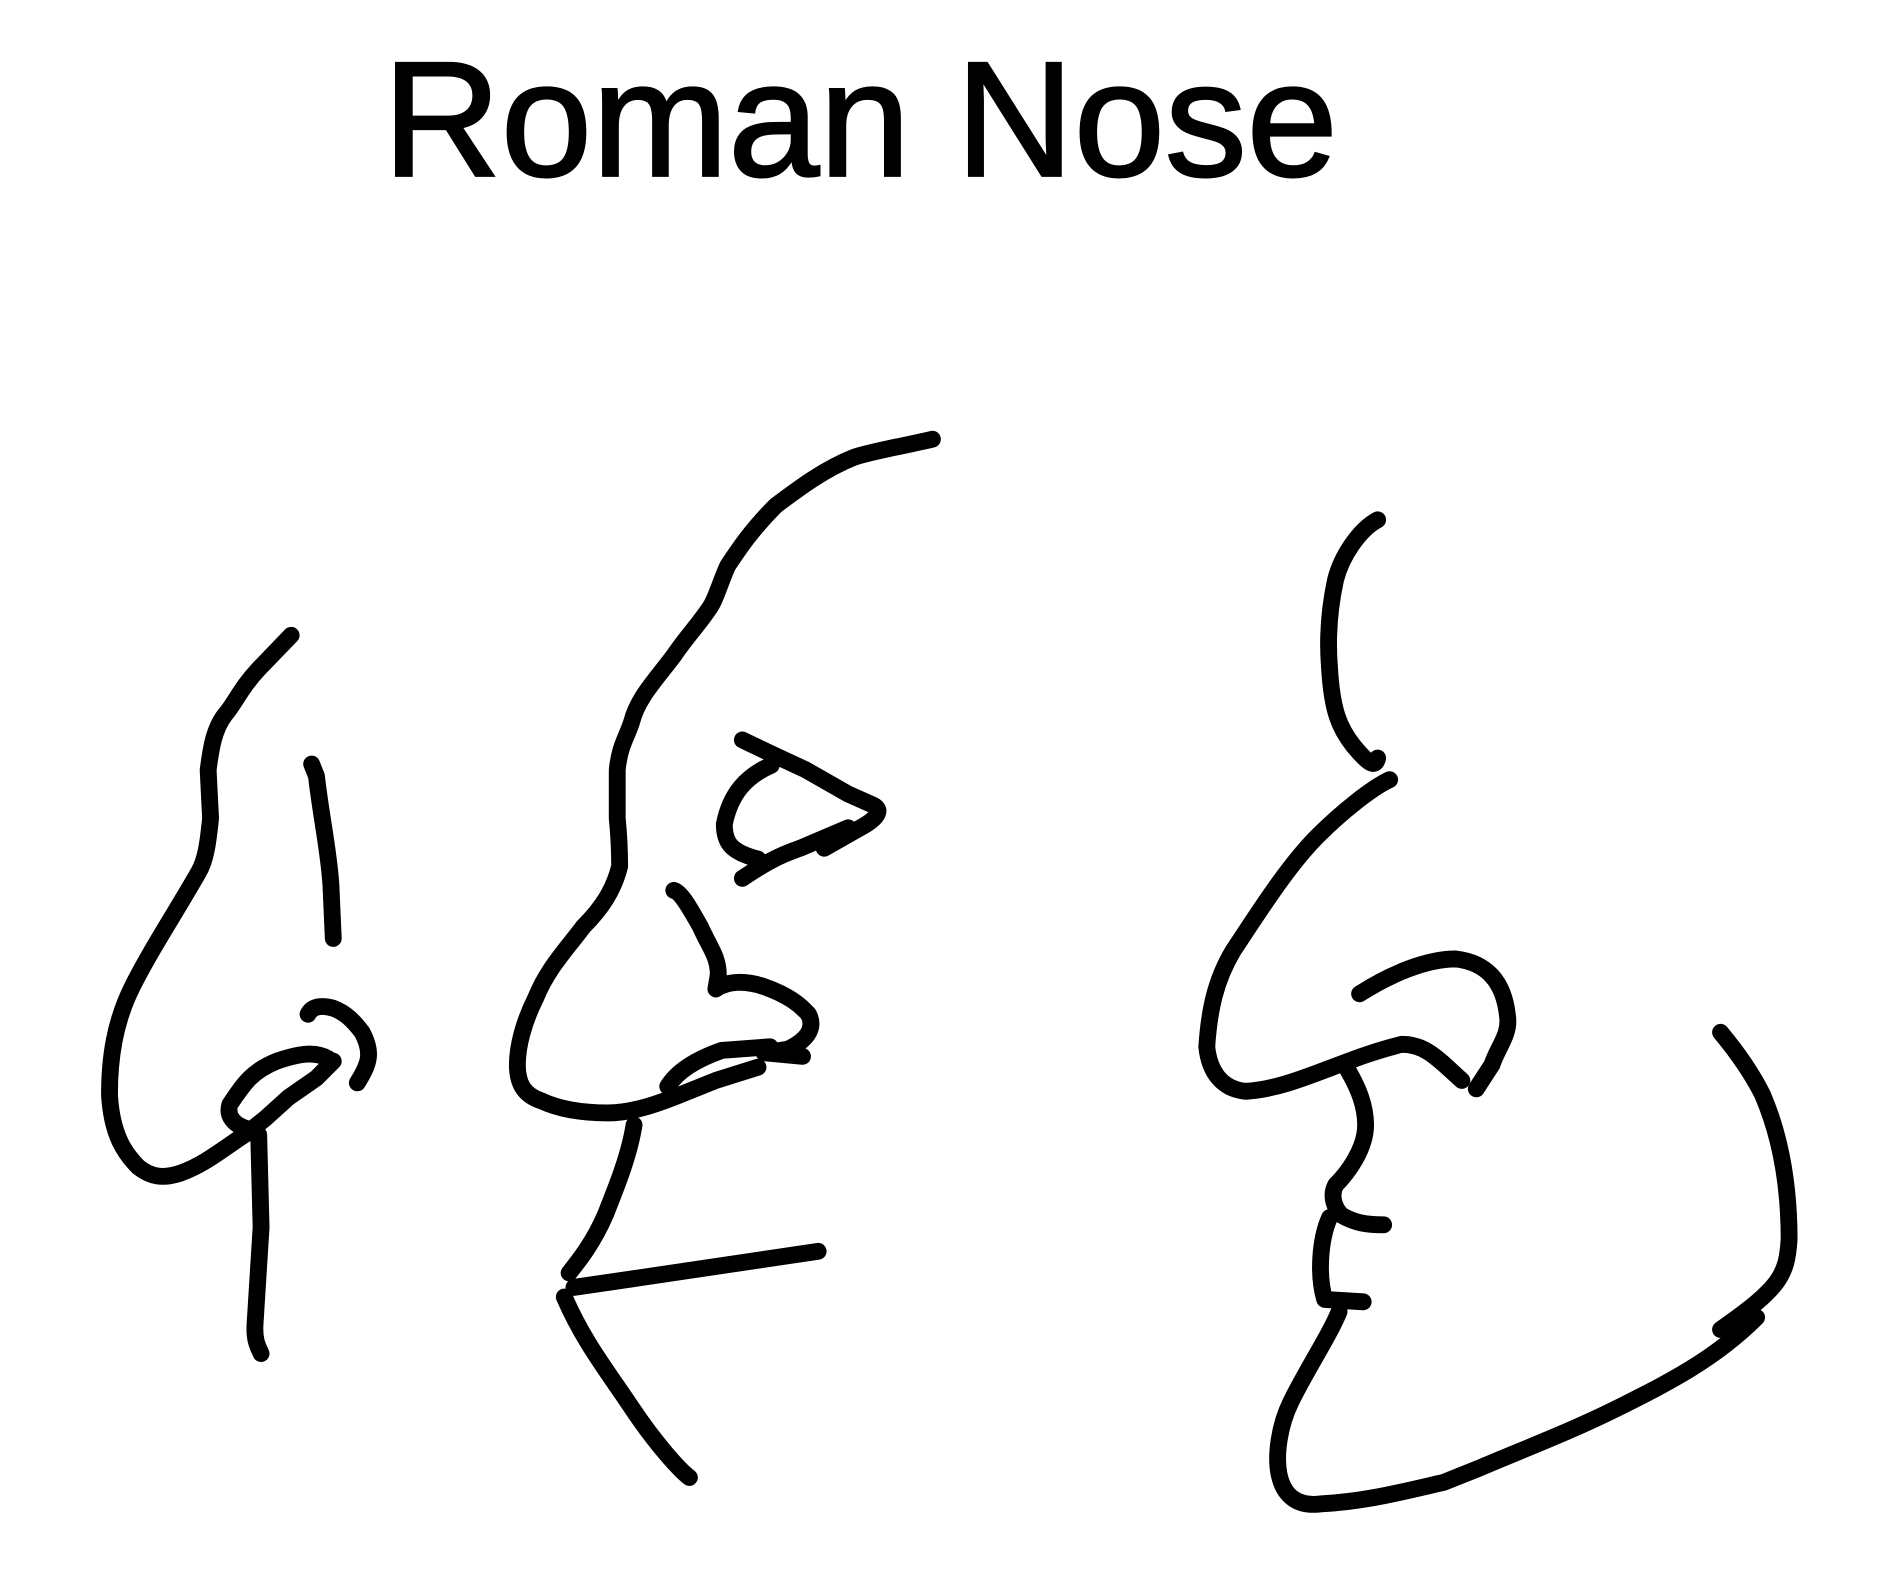 This screenshot has height=1593, width=1895. Describe the element at coordinates (860, 119) in the screenshot. I see `title: Roman Nose` at that location.